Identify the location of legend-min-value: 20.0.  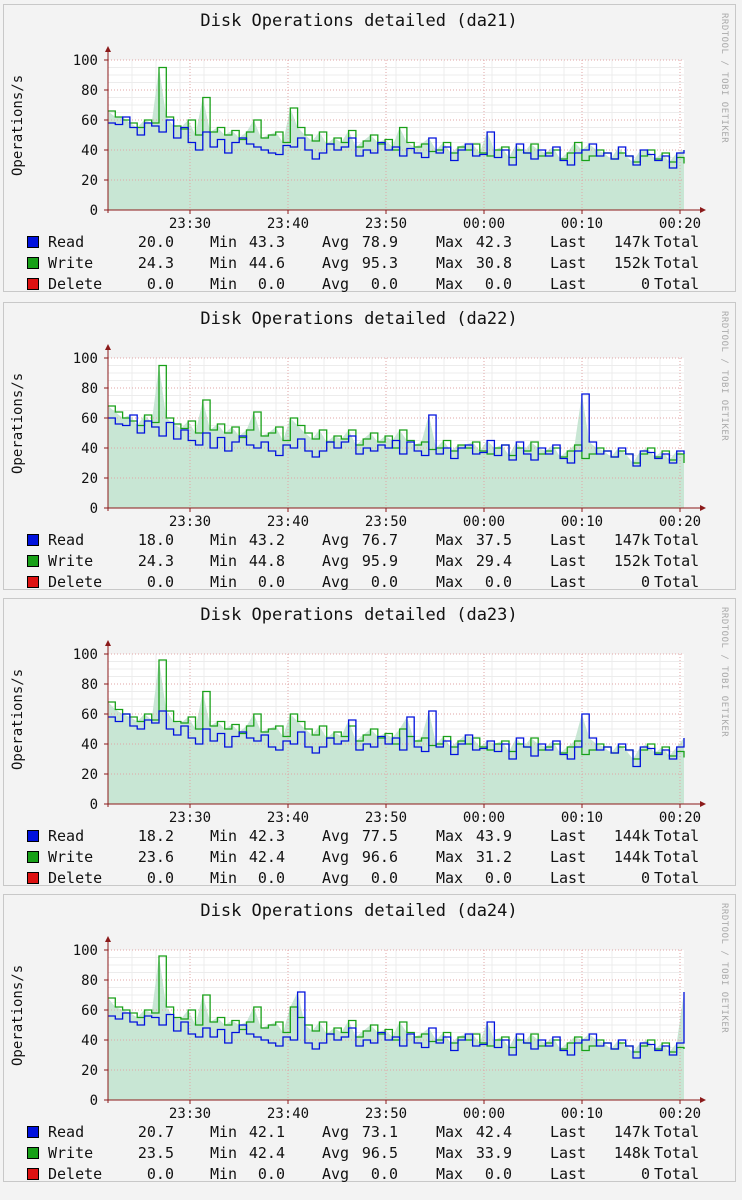
(155, 242).